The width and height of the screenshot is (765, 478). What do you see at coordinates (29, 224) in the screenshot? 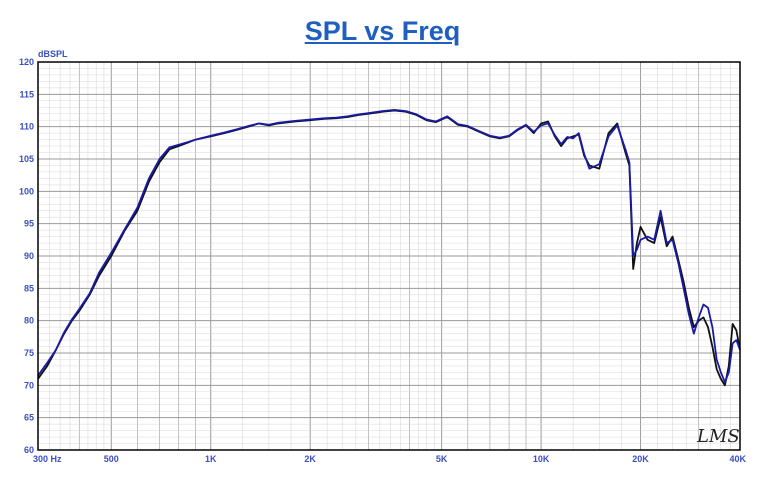
I see `y-tick-label: 95` at bounding box center [29, 224].